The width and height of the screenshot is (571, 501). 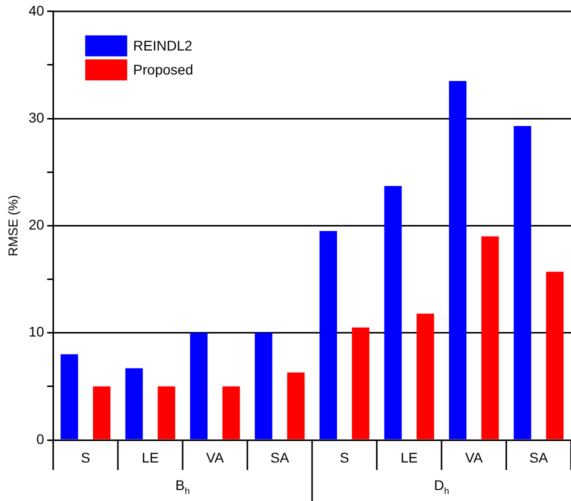 What do you see at coordinates (163, 45) in the screenshot?
I see `legend-label: REINDL2` at bounding box center [163, 45].